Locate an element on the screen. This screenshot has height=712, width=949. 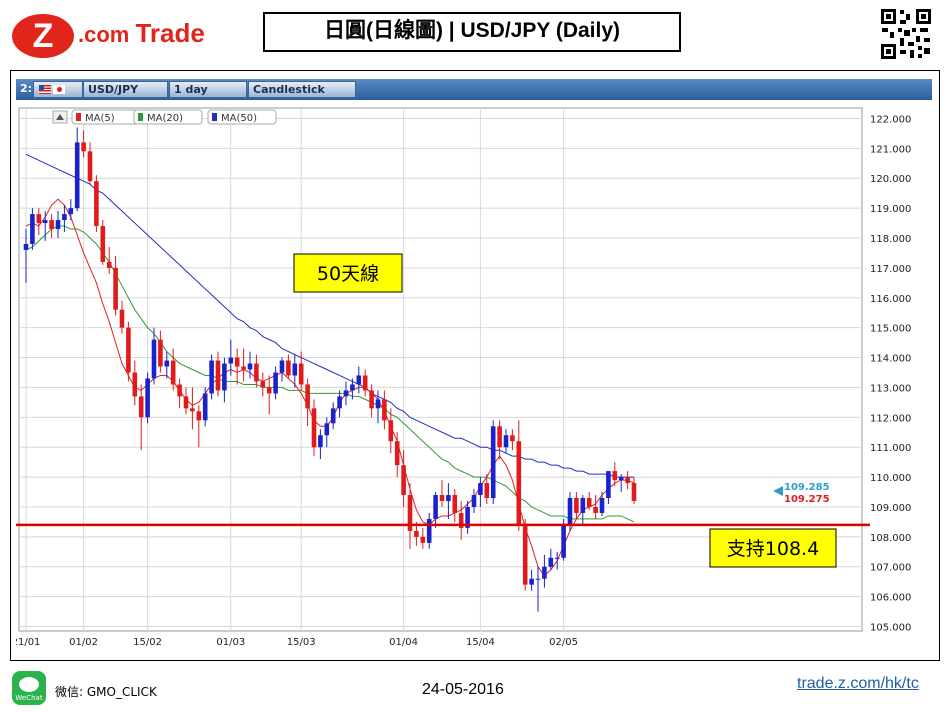
chart-legend: MA(5) MA(20) MA(50) is located at coordinates (164, 117).